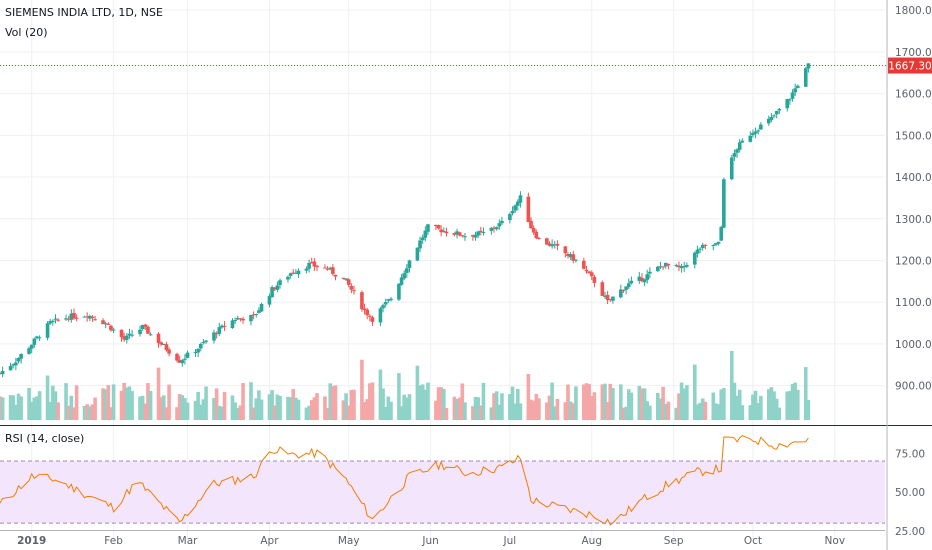  What do you see at coordinates (913, 11) in the screenshot?
I see `y-tick-label: 1800.00` at bounding box center [913, 11].